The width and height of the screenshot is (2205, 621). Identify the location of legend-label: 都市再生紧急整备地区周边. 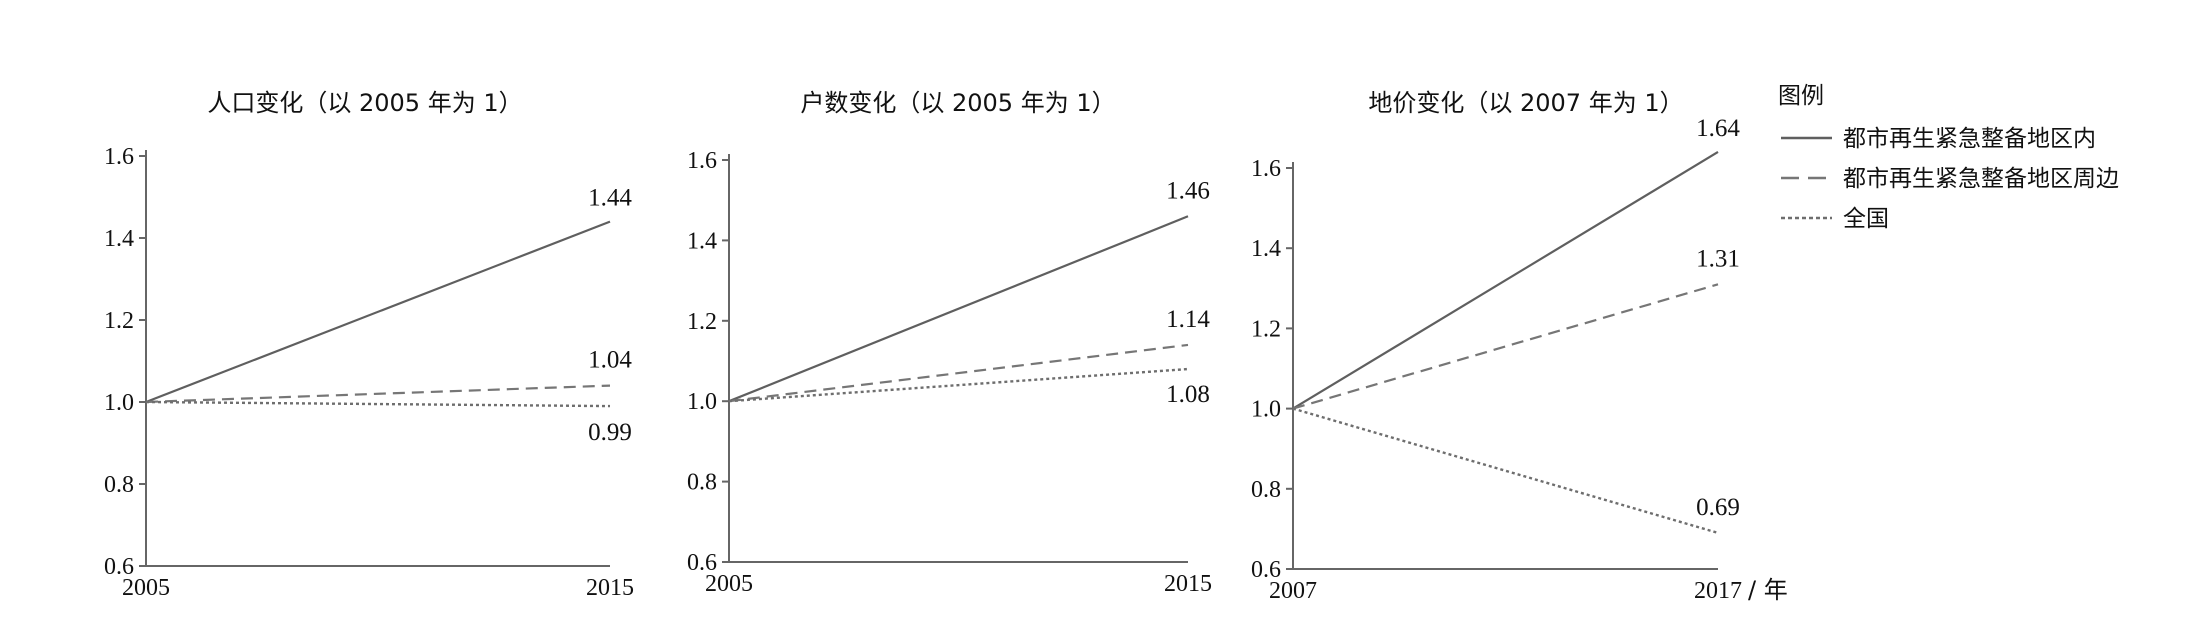
(1981, 179).